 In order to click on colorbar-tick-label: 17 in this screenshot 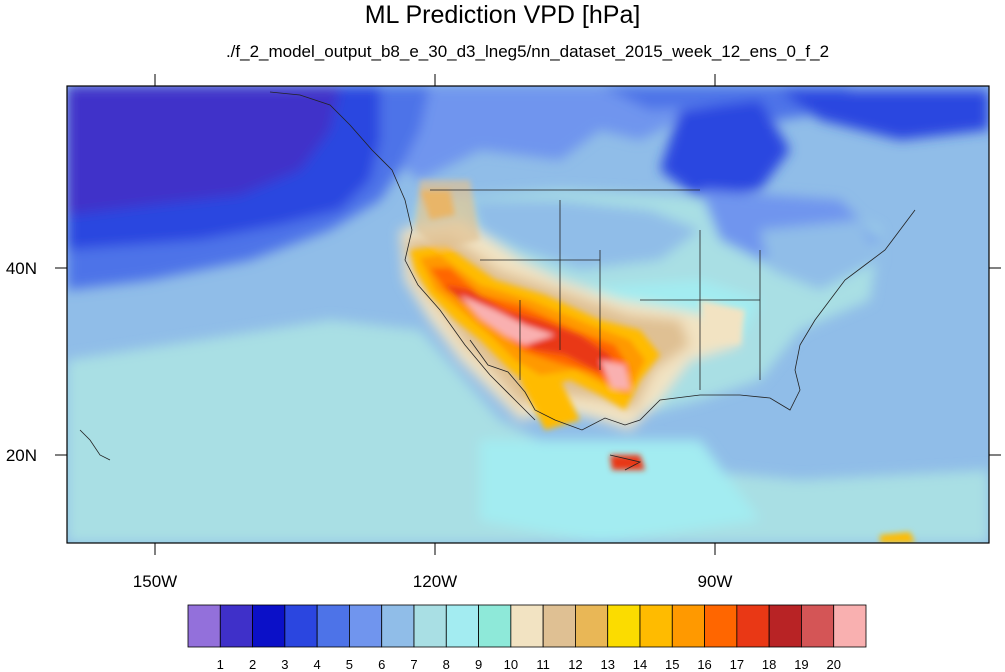, I will do `click(737, 664)`.